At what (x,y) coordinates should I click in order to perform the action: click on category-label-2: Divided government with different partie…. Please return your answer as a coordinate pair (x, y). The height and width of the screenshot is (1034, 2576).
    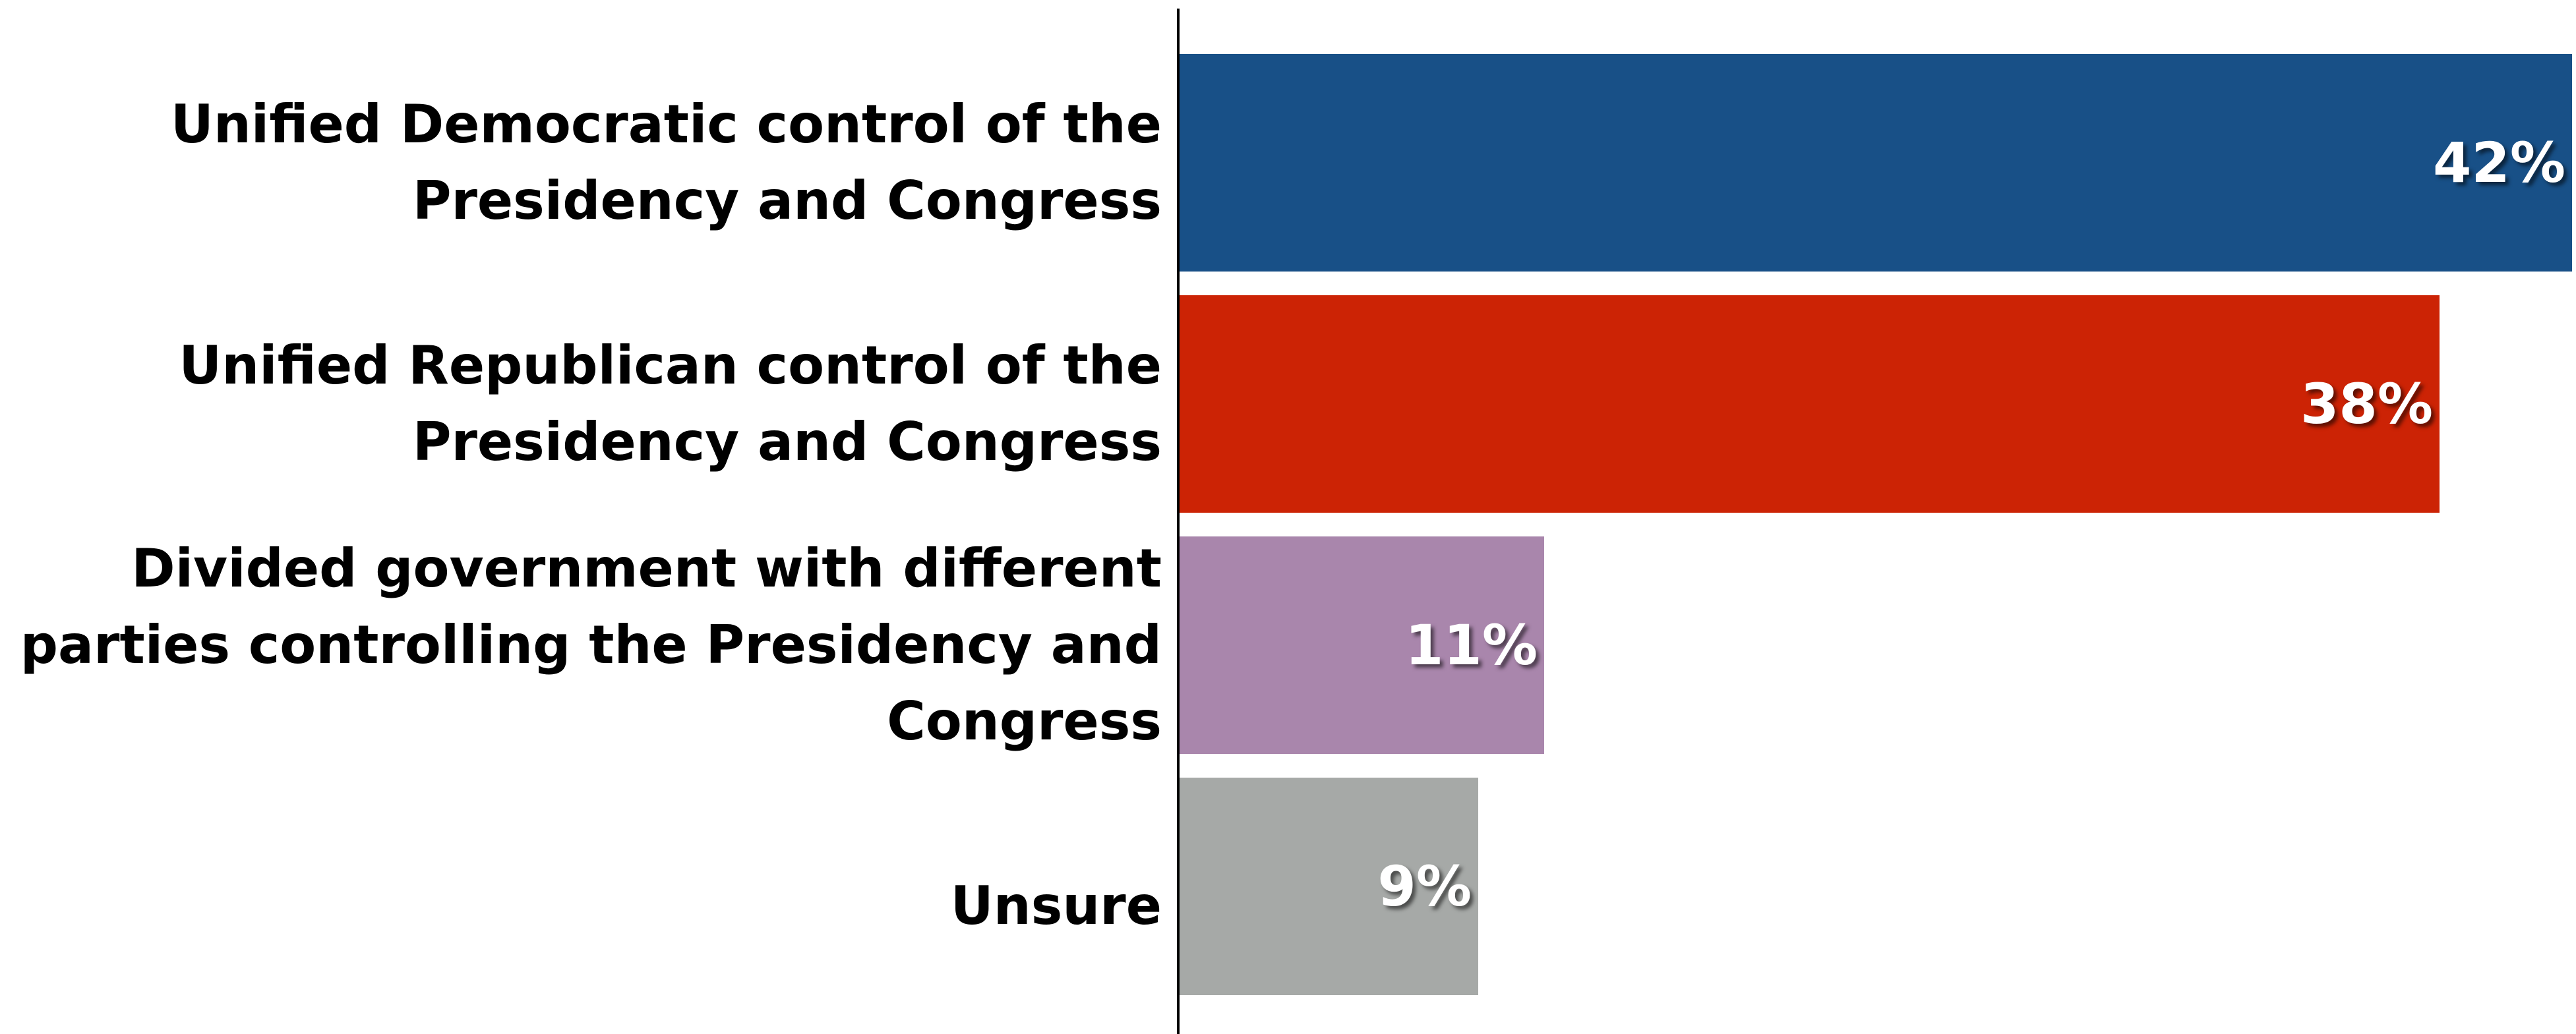
    Looking at the image, I should click on (591, 645).